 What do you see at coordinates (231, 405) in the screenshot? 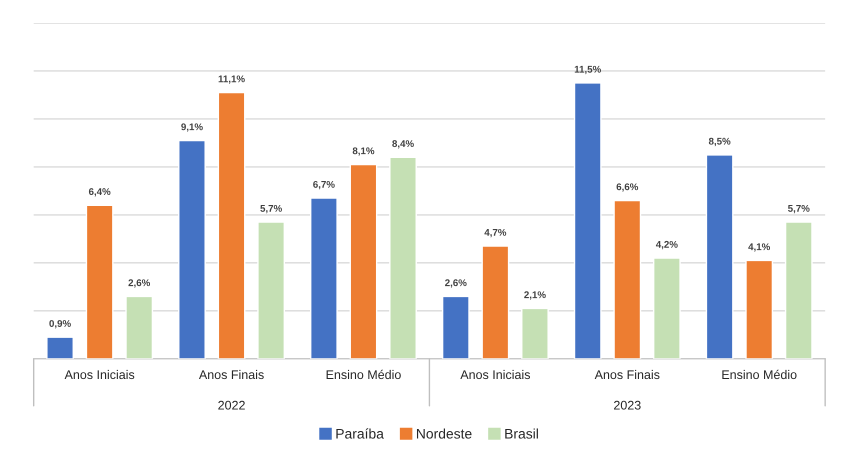
I see `text: 2022` at bounding box center [231, 405].